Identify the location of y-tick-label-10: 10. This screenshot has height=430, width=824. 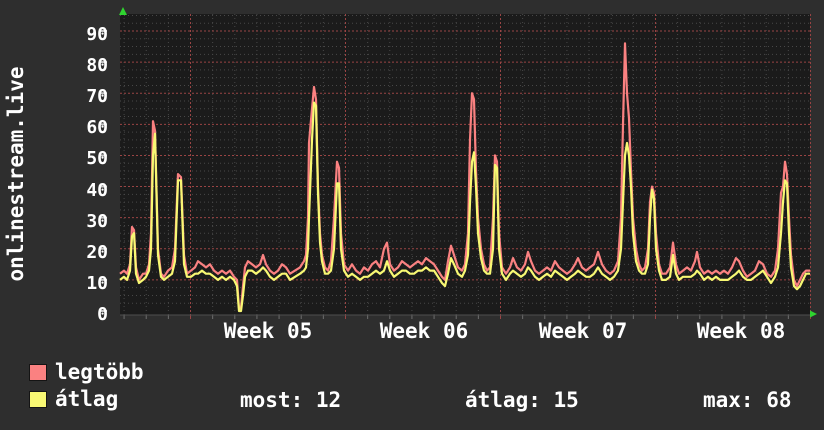
(97, 283).